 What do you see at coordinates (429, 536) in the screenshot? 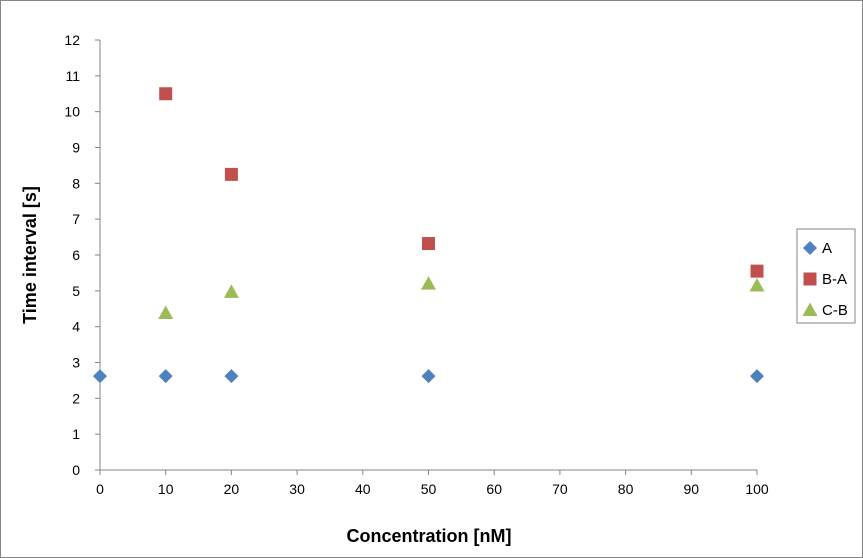
I see `x-axis-title: Concentration [nM]` at bounding box center [429, 536].